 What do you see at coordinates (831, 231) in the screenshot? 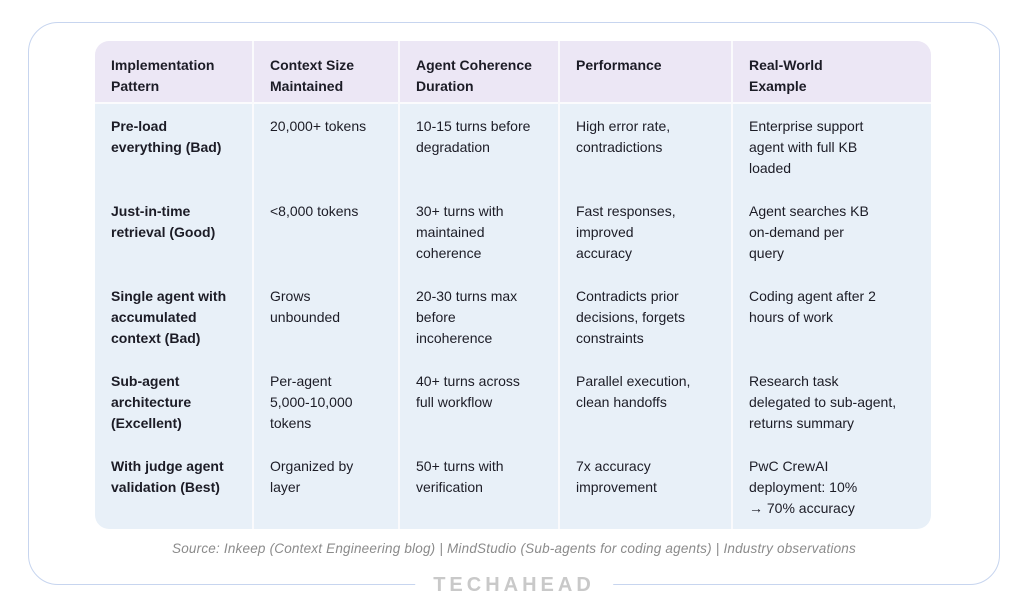
I see `table-cell-example: Agent searches KB on-demand per query` at bounding box center [831, 231].